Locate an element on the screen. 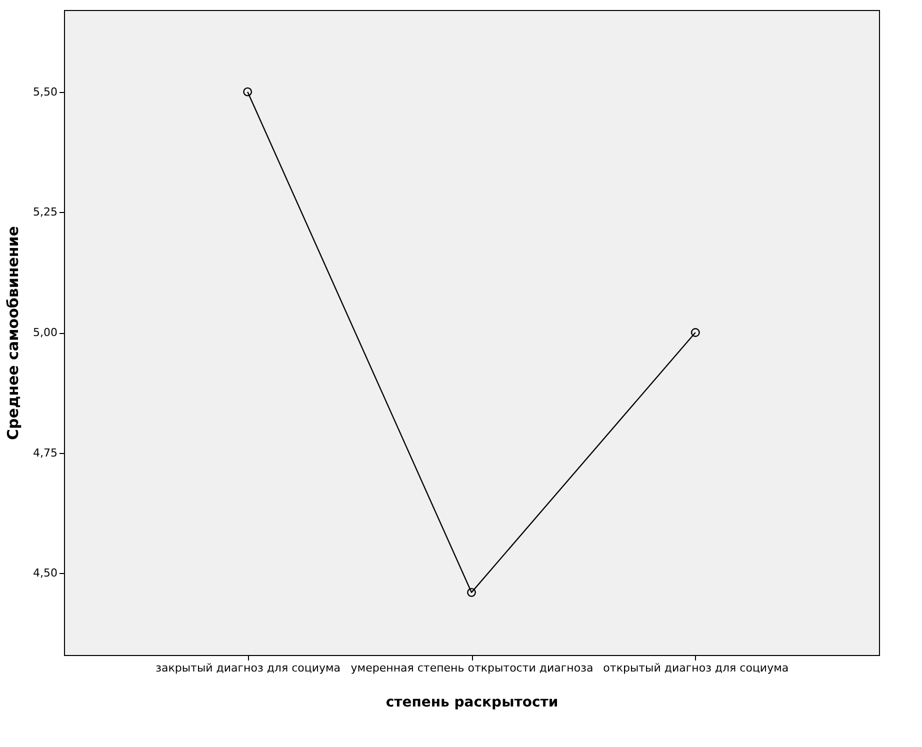 This screenshot has height=747, width=922. y-tick-label: 5,25 is located at coordinates (45, 212).